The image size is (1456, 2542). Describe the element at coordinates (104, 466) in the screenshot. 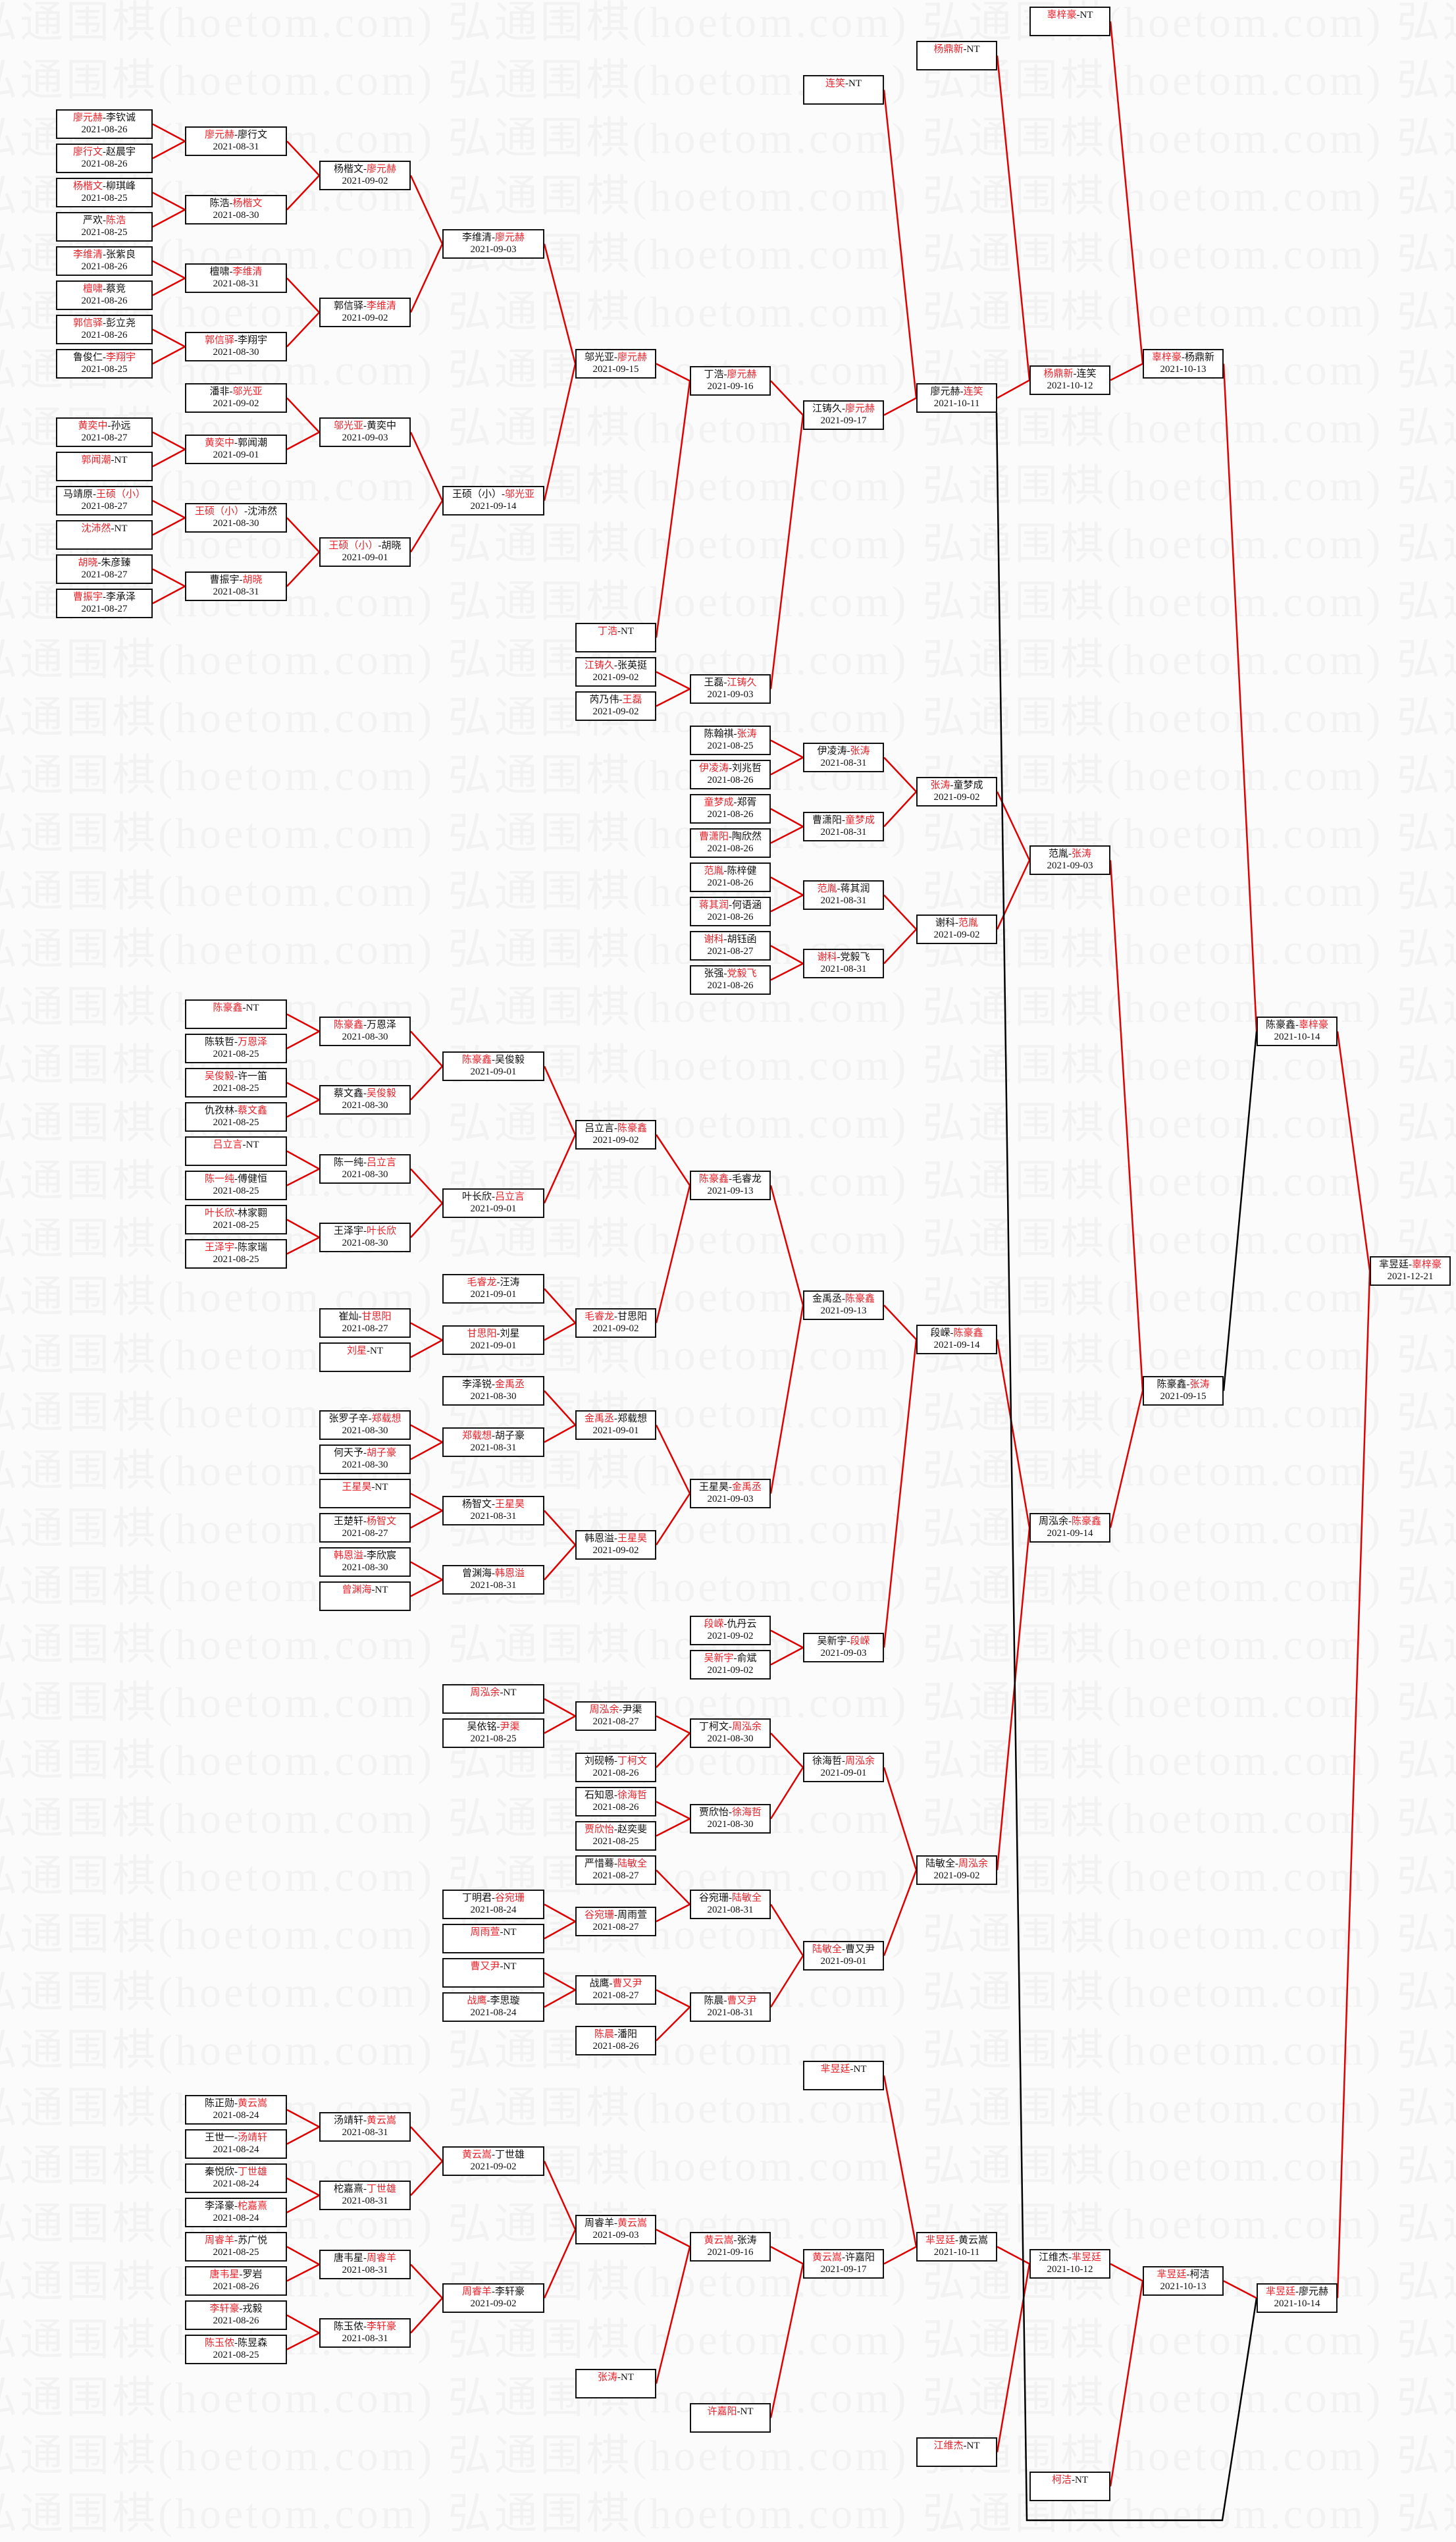

I see `bye-box: 郭闻潮-NT` at that location.